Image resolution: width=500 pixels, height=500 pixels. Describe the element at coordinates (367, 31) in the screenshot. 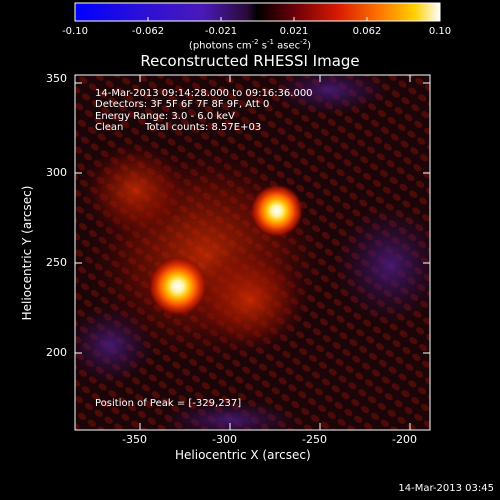

I see `colorbar-tick-label: 0.062` at that location.